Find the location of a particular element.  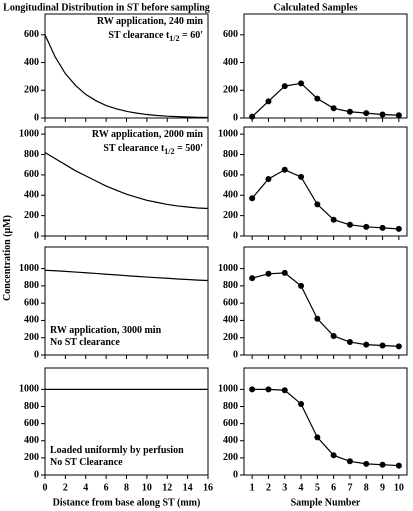

annotation: ST clearance t1/2 = 60' is located at coordinates (155, 36).